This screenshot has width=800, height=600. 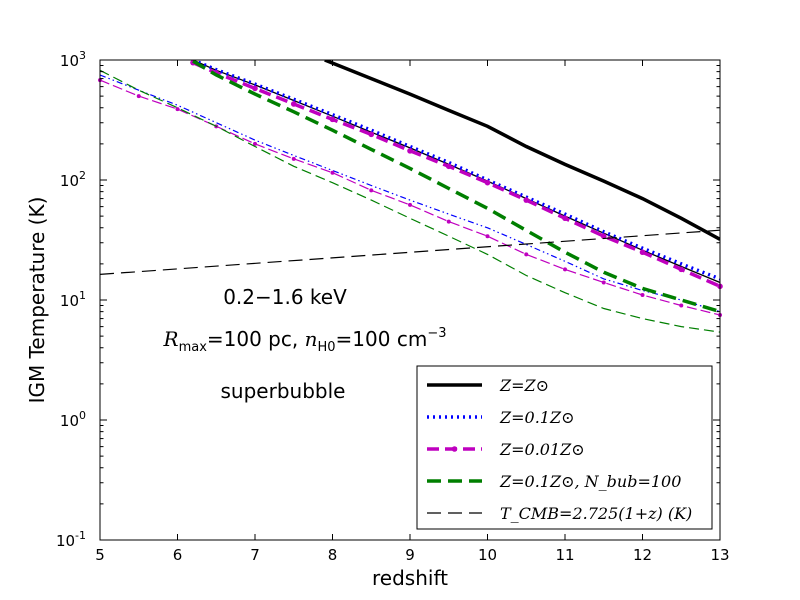 What do you see at coordinates (73, 179) in the screenshot?
I see `y-tick-label: 10²` at bounding box center [73, 179].